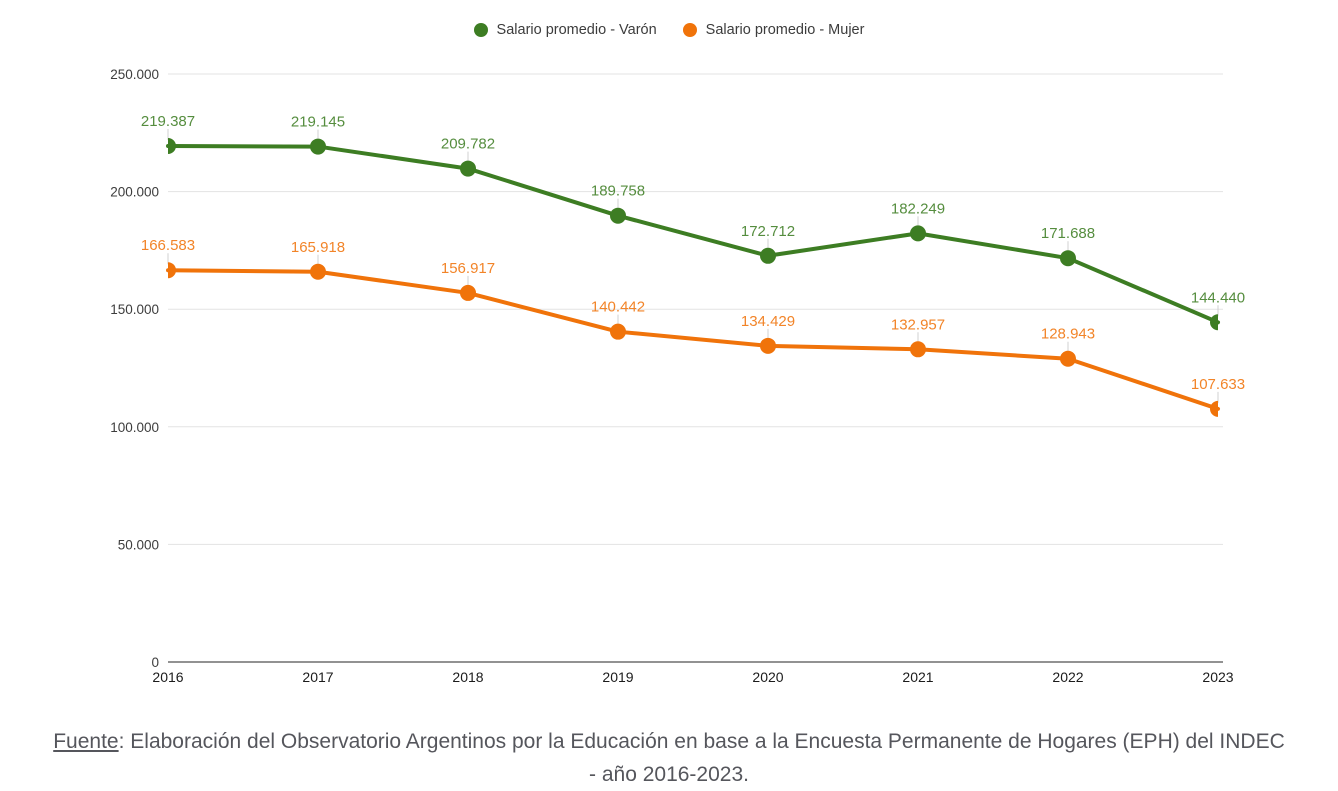 This screenshot has height=791, width=1338. I want to click on data-label: 144.440, so click(1218, 297).